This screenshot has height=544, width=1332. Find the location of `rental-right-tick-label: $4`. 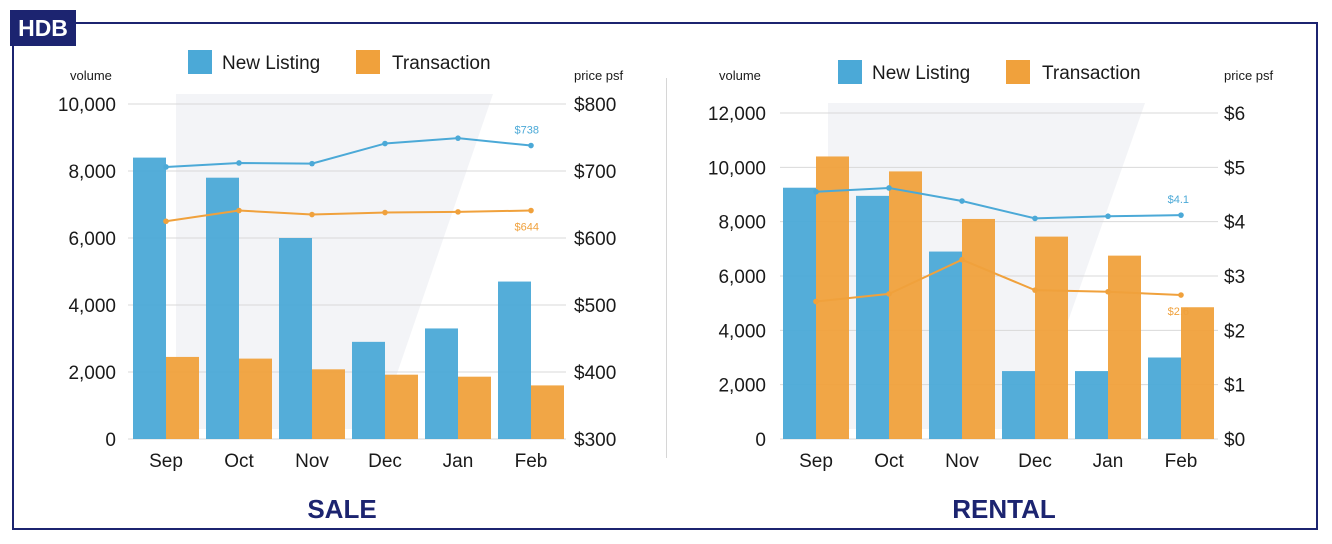

rental-right-tick-label: $4 is located at coordinates (1235, 223).